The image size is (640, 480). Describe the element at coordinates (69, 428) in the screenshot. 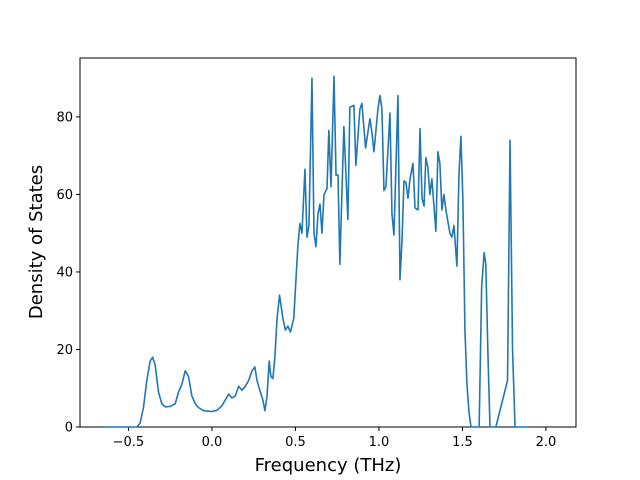

I see `y-tick-label: 0` at that location.